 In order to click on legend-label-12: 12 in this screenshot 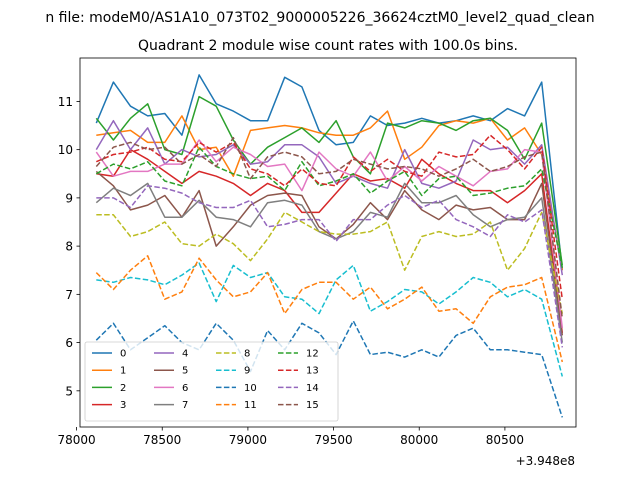, I will do `click(312, 354)`.